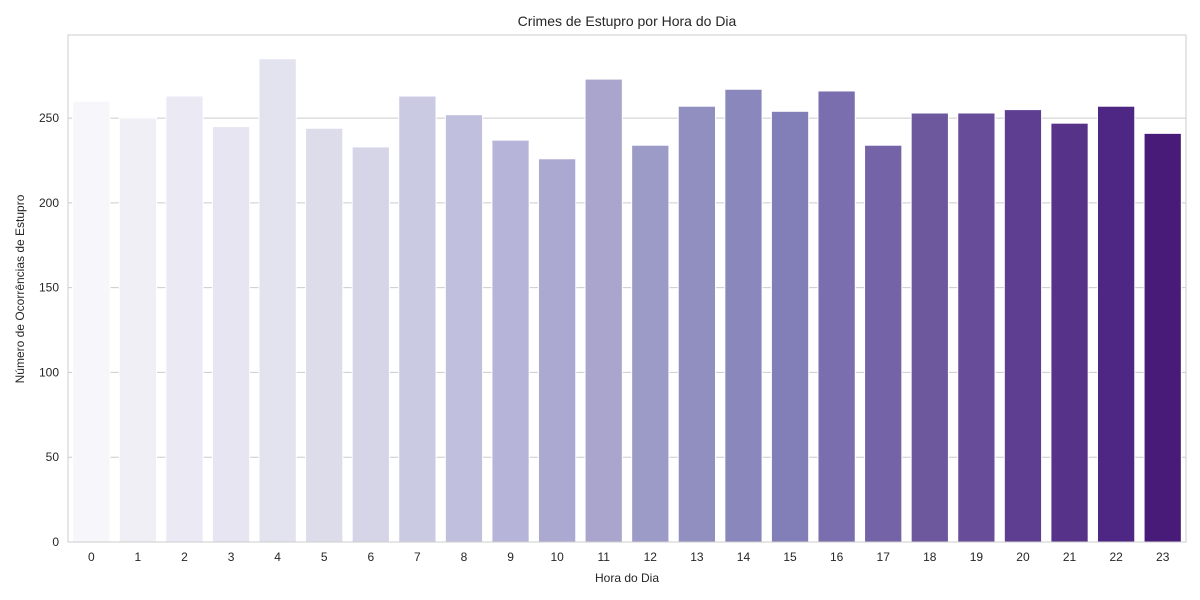 The image size is (1200, 600). I want to click on x-tick-label: 22, so click(1116, 557).